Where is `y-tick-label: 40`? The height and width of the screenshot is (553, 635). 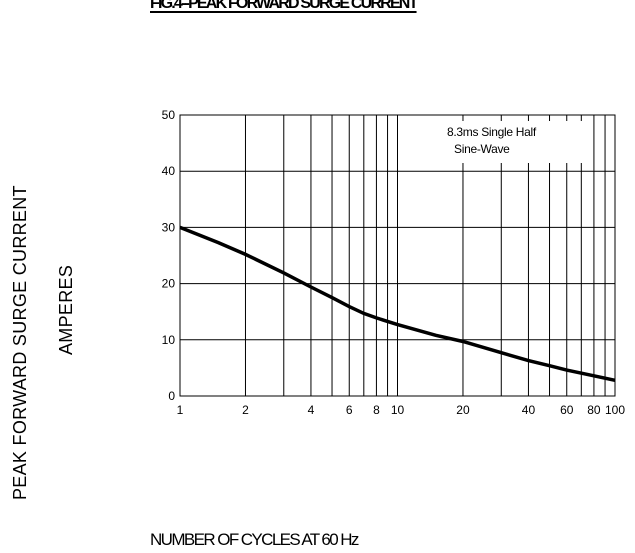 y-tick-label: 40 is located at coordinates (169, 171).